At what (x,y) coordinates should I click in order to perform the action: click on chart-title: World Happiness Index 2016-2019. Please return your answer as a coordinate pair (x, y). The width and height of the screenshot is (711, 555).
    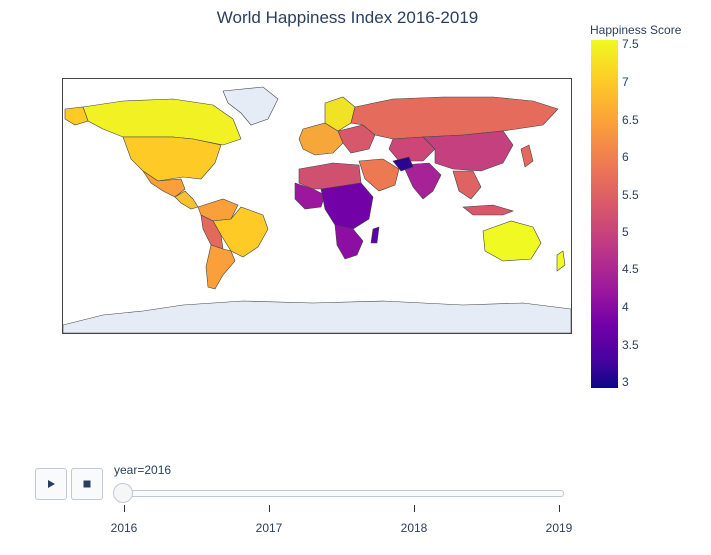
    Looking at the image, I should click on (347, 17).